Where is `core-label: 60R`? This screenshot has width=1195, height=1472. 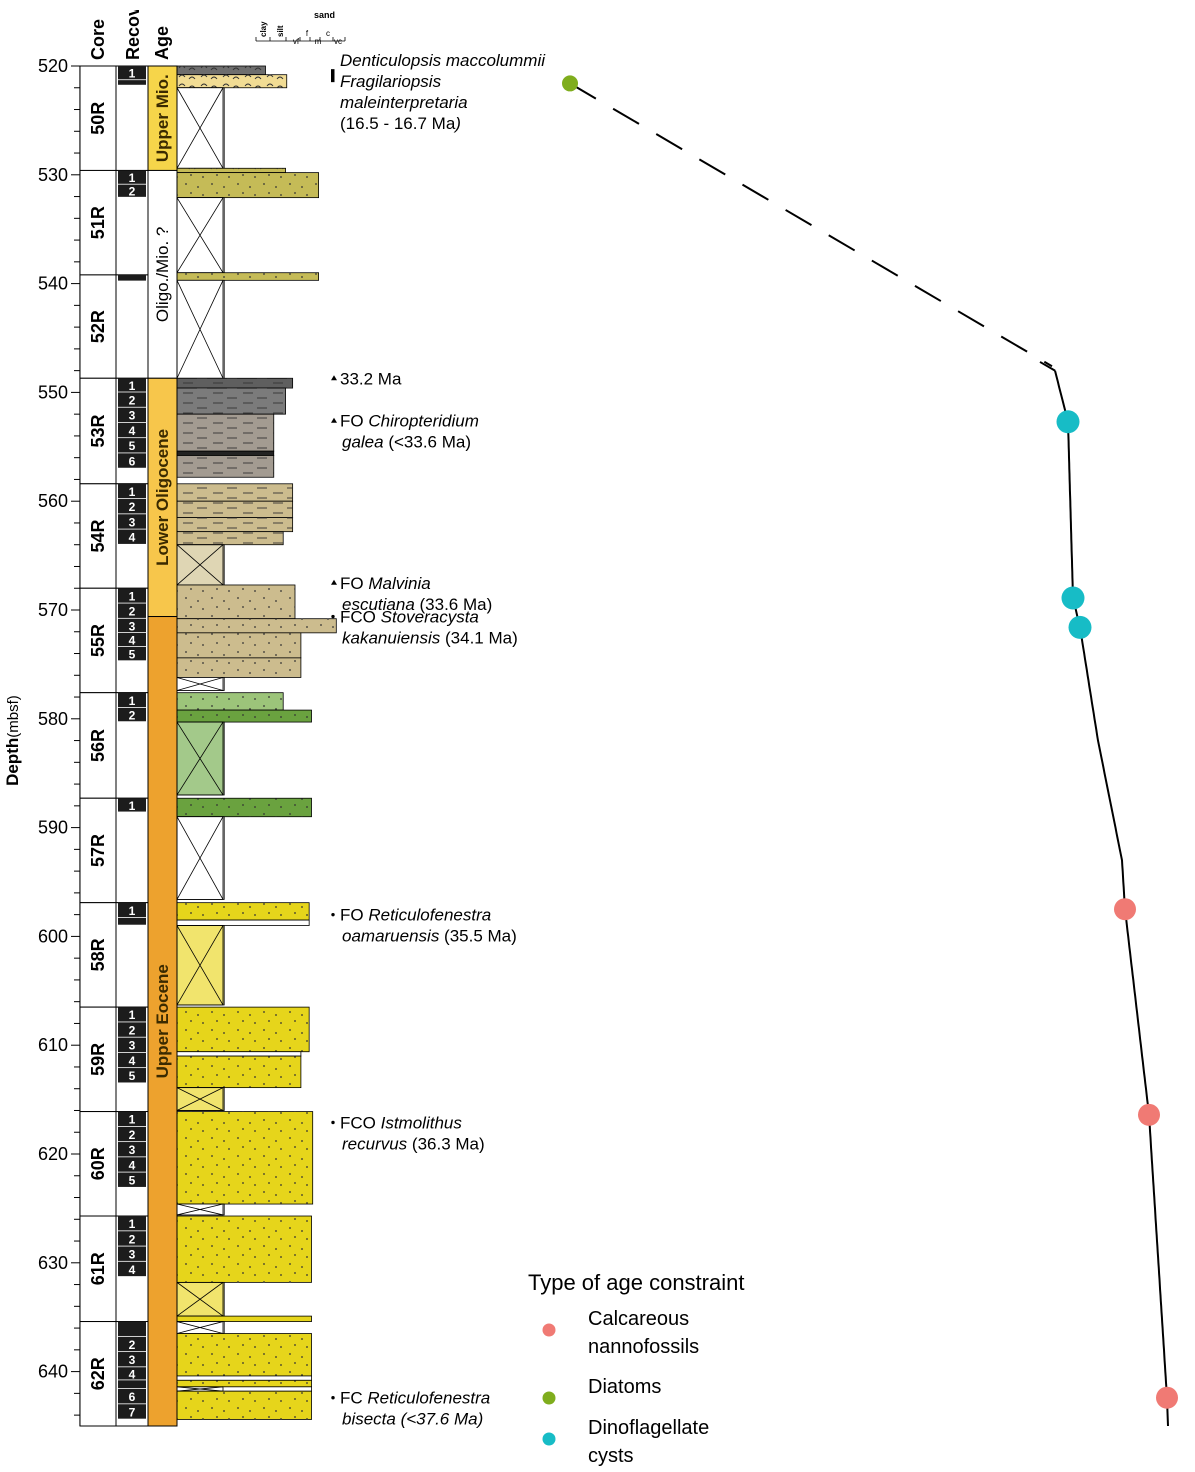
core-label: 60R is located at coordinates (98, 1163).